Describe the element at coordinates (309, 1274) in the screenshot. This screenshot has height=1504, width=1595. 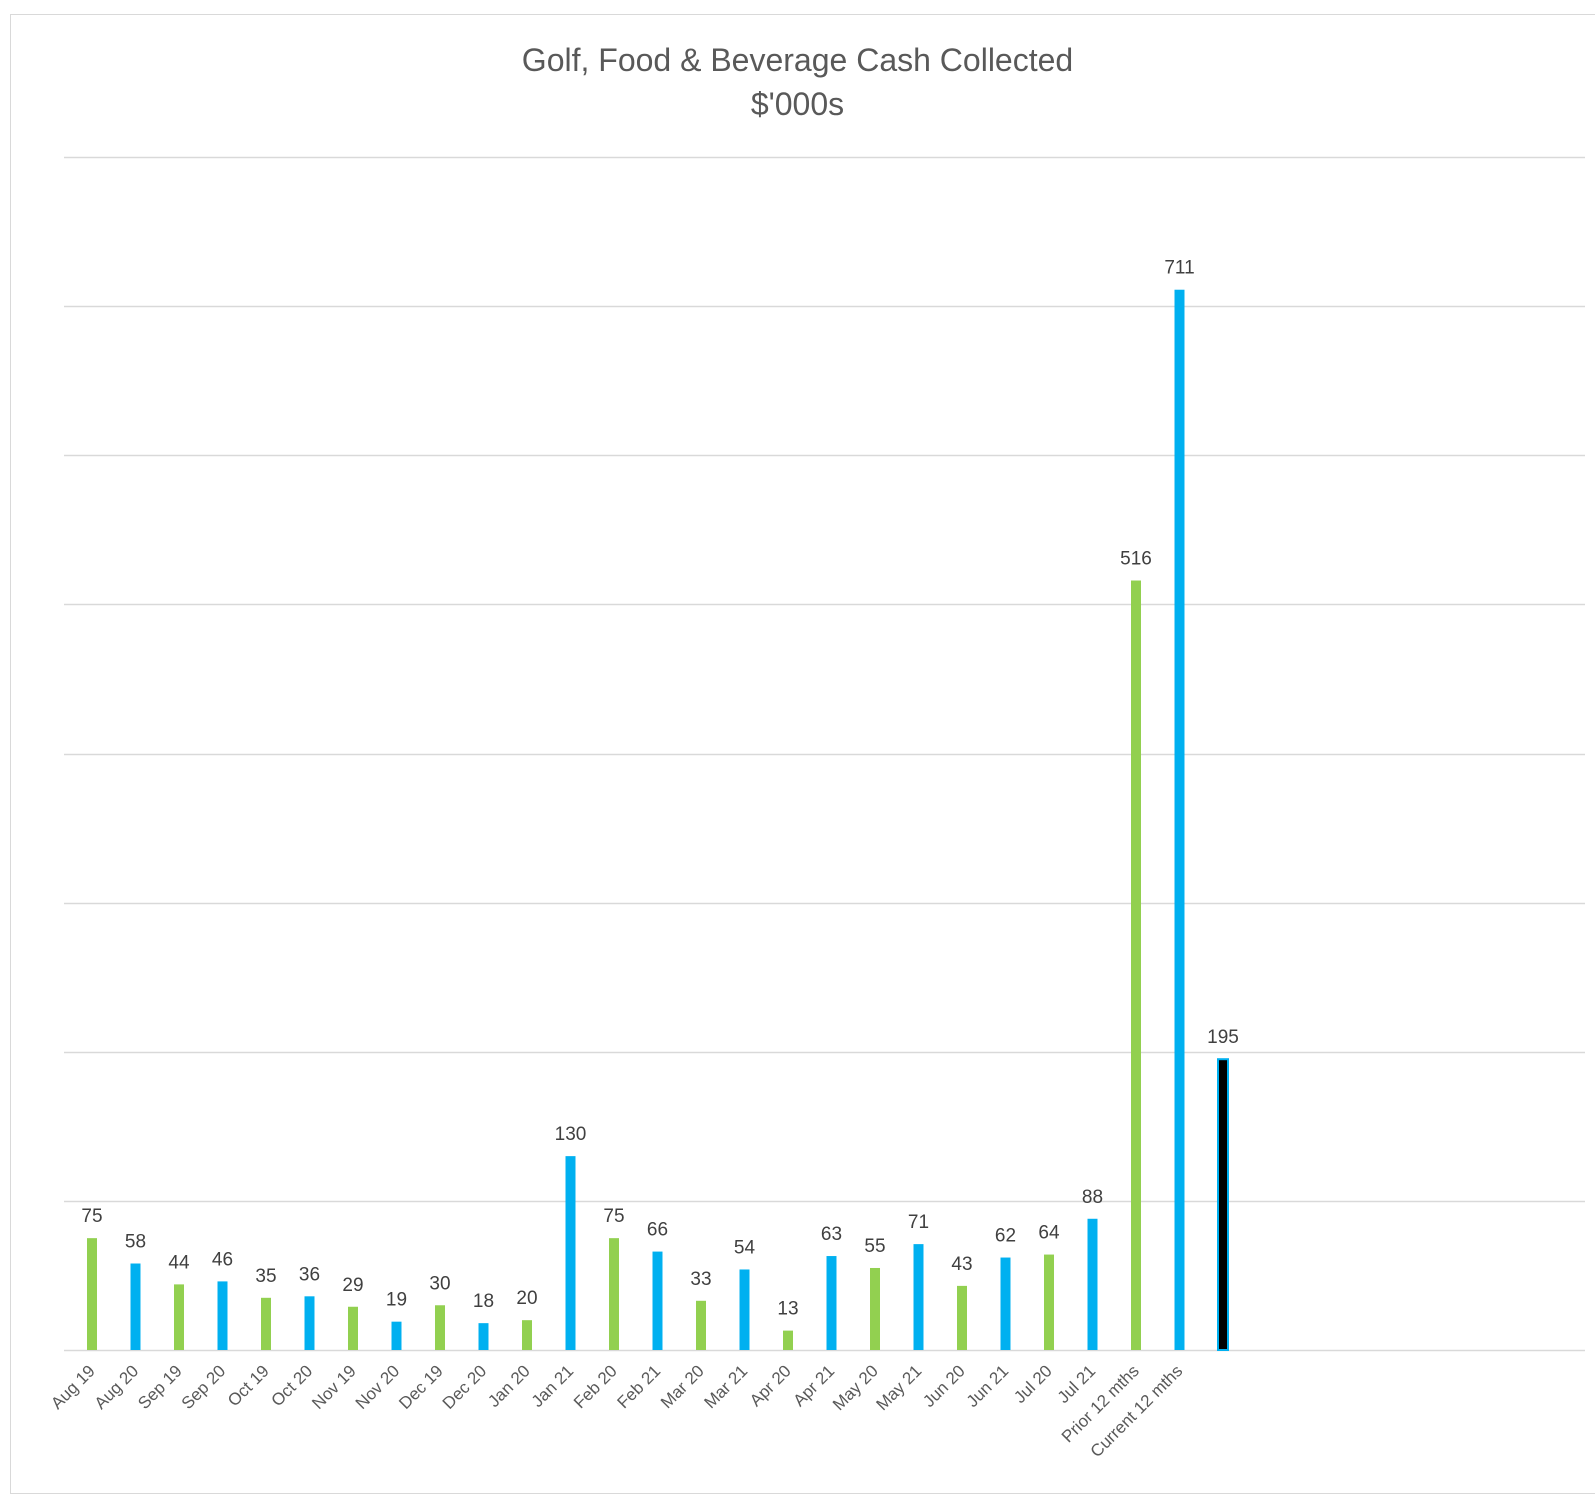
I see `data-label: 36` at that location.